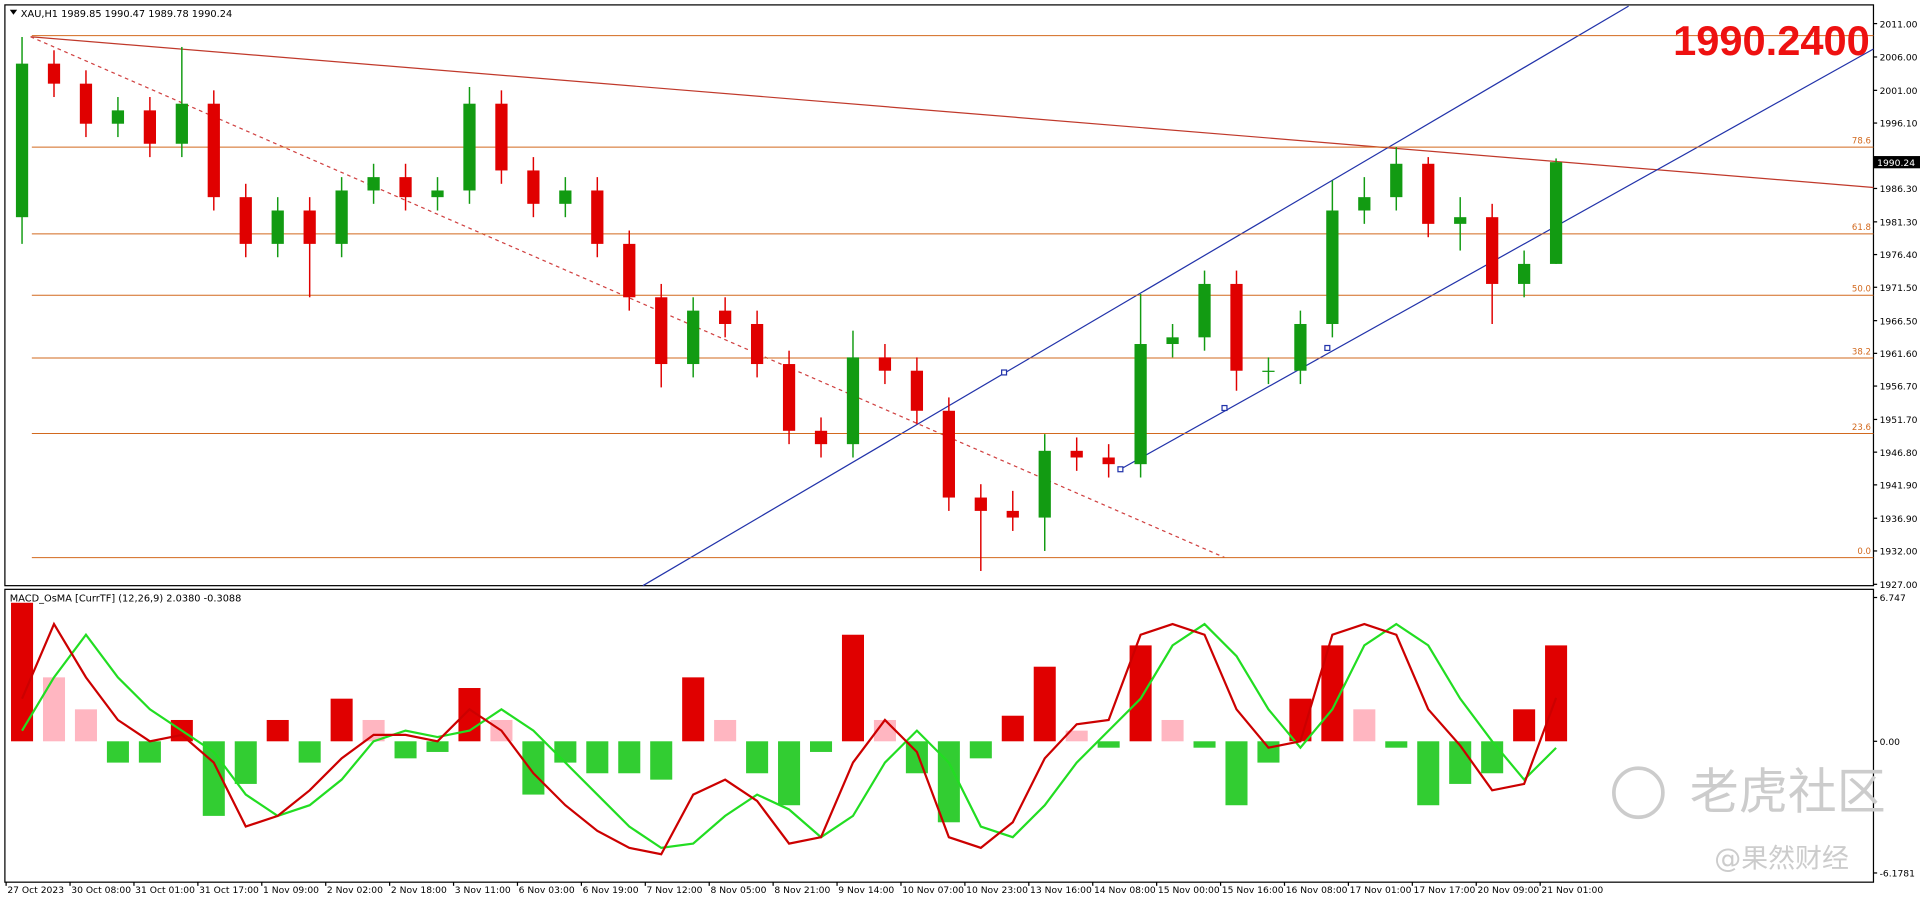 The height and width of the screenshot is (903, 1920). Describe the element at coordinates (866, 890) in the screenshot. I see `x-tick-label: 9 Nov 14:00` at that location.